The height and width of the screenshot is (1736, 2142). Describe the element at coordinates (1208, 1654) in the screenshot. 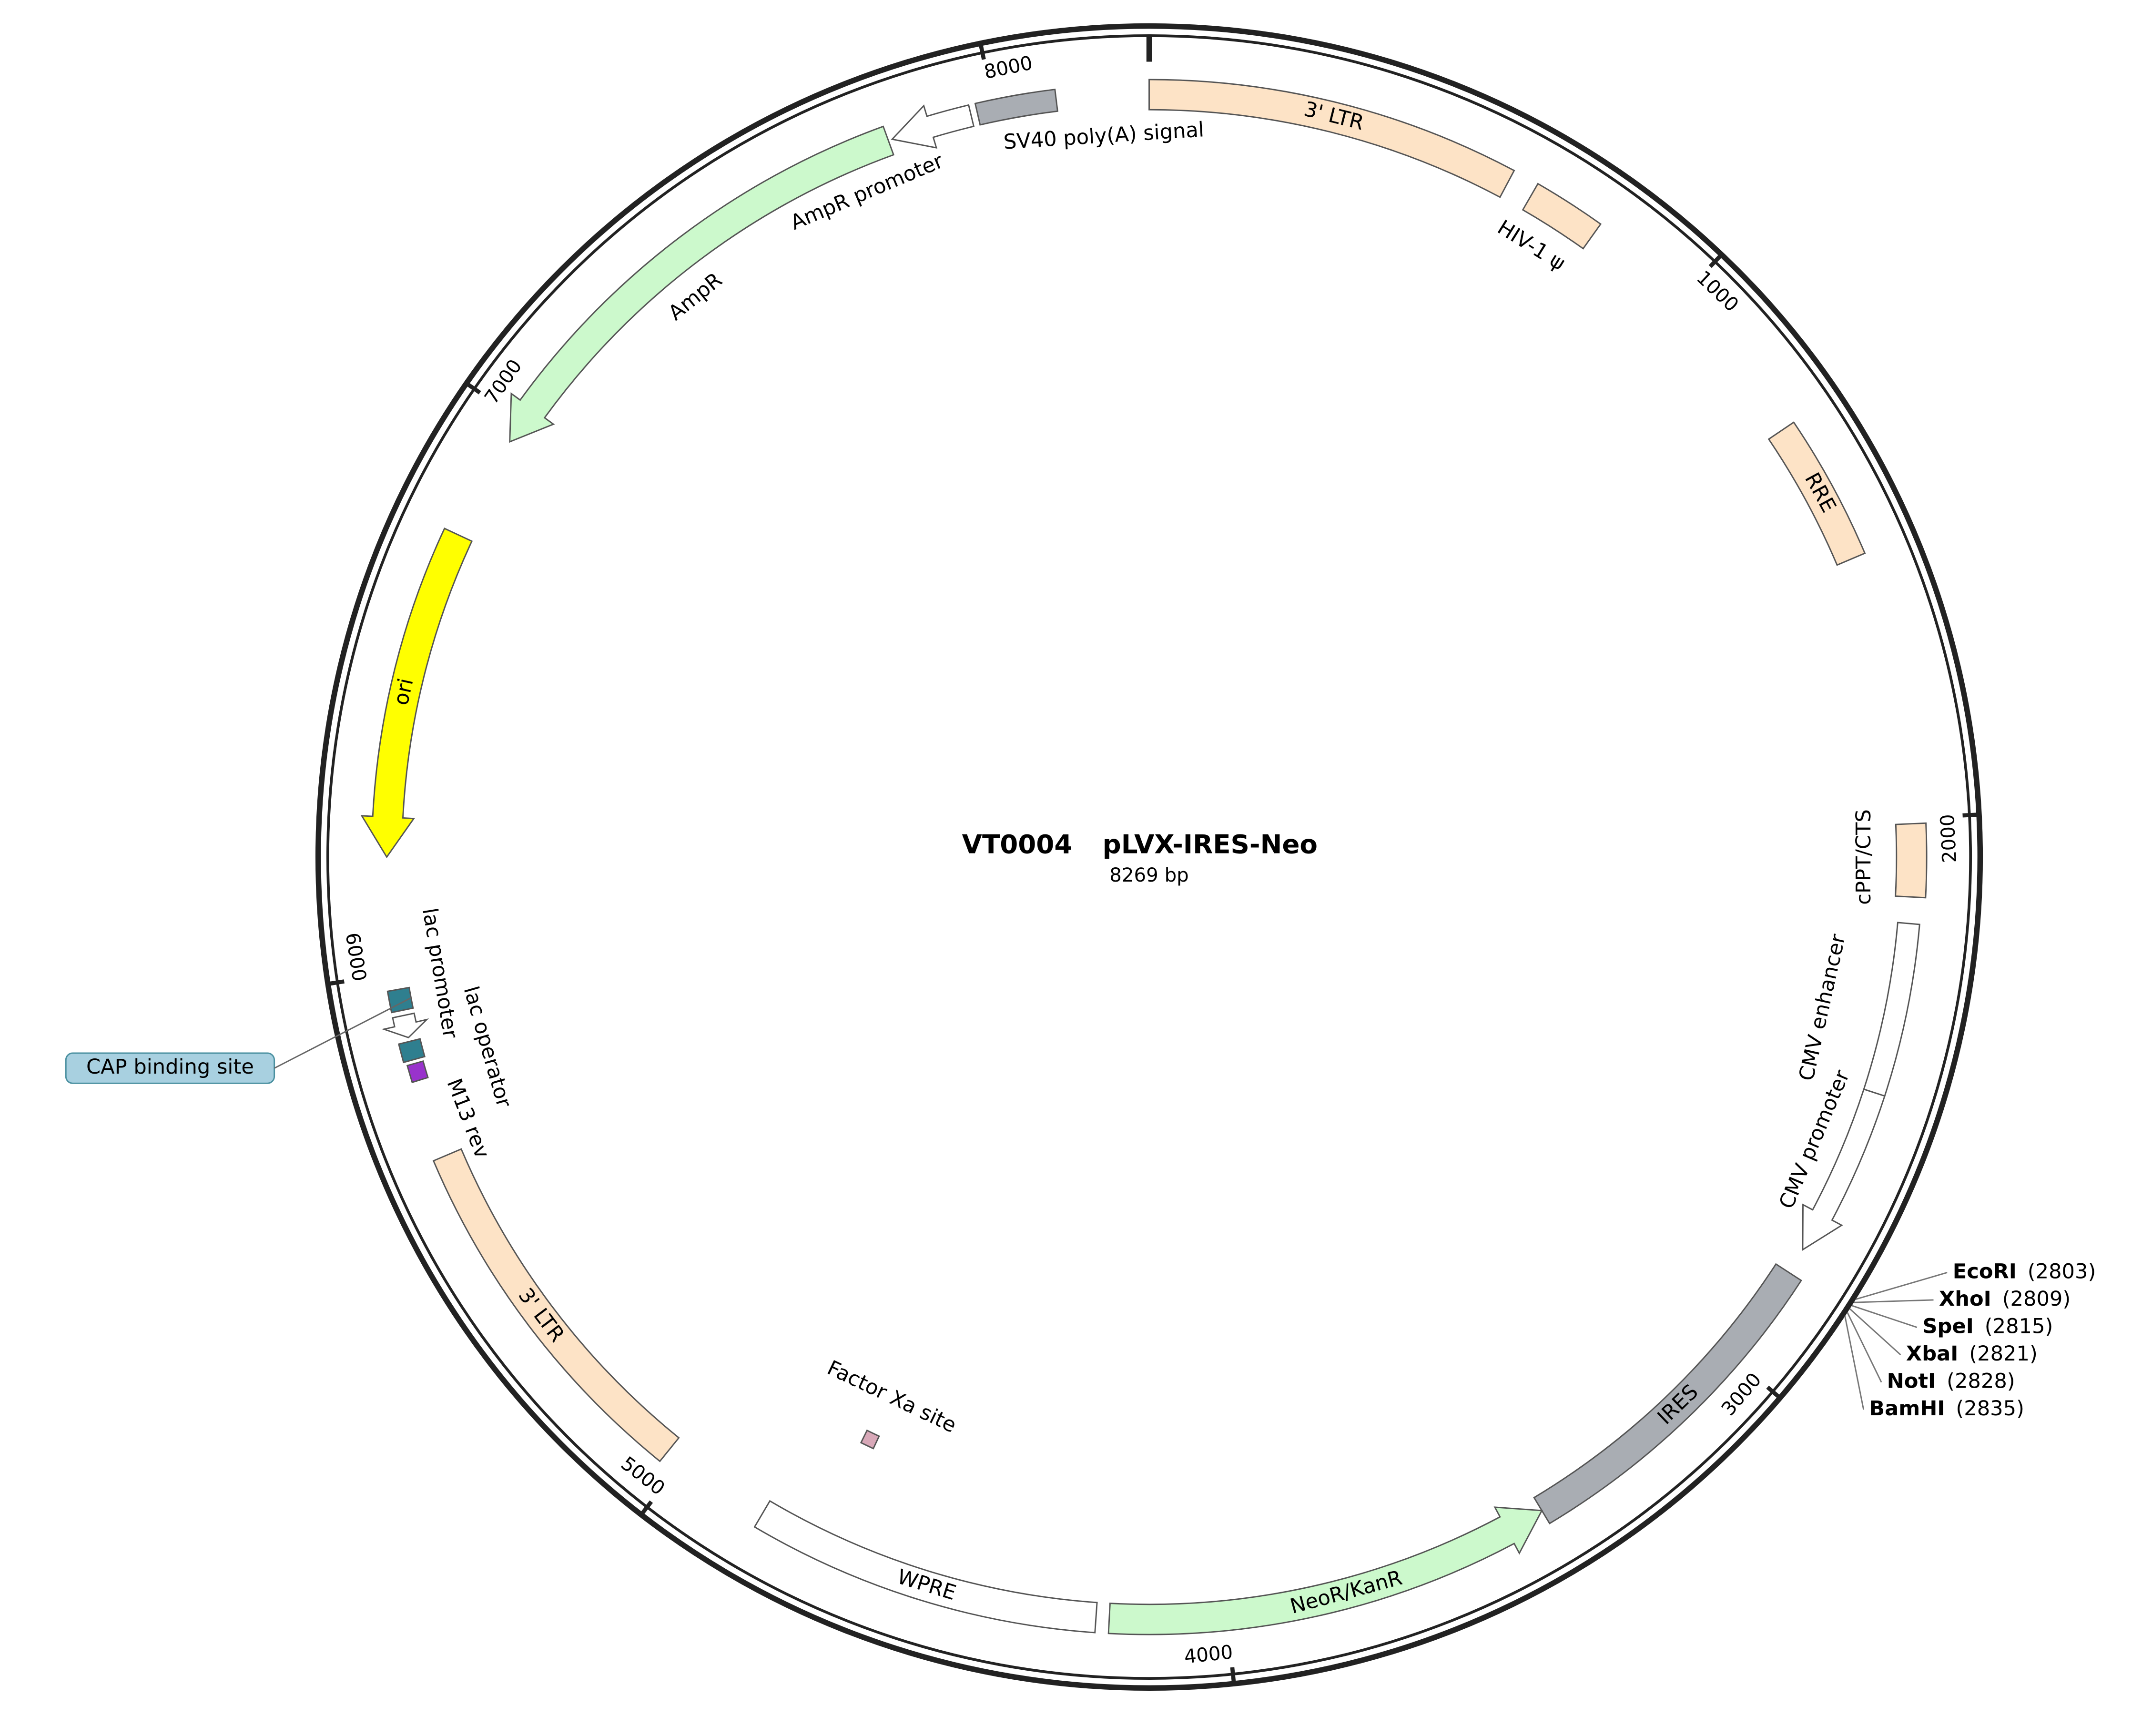

I see `tick-label: 4000` at that location.